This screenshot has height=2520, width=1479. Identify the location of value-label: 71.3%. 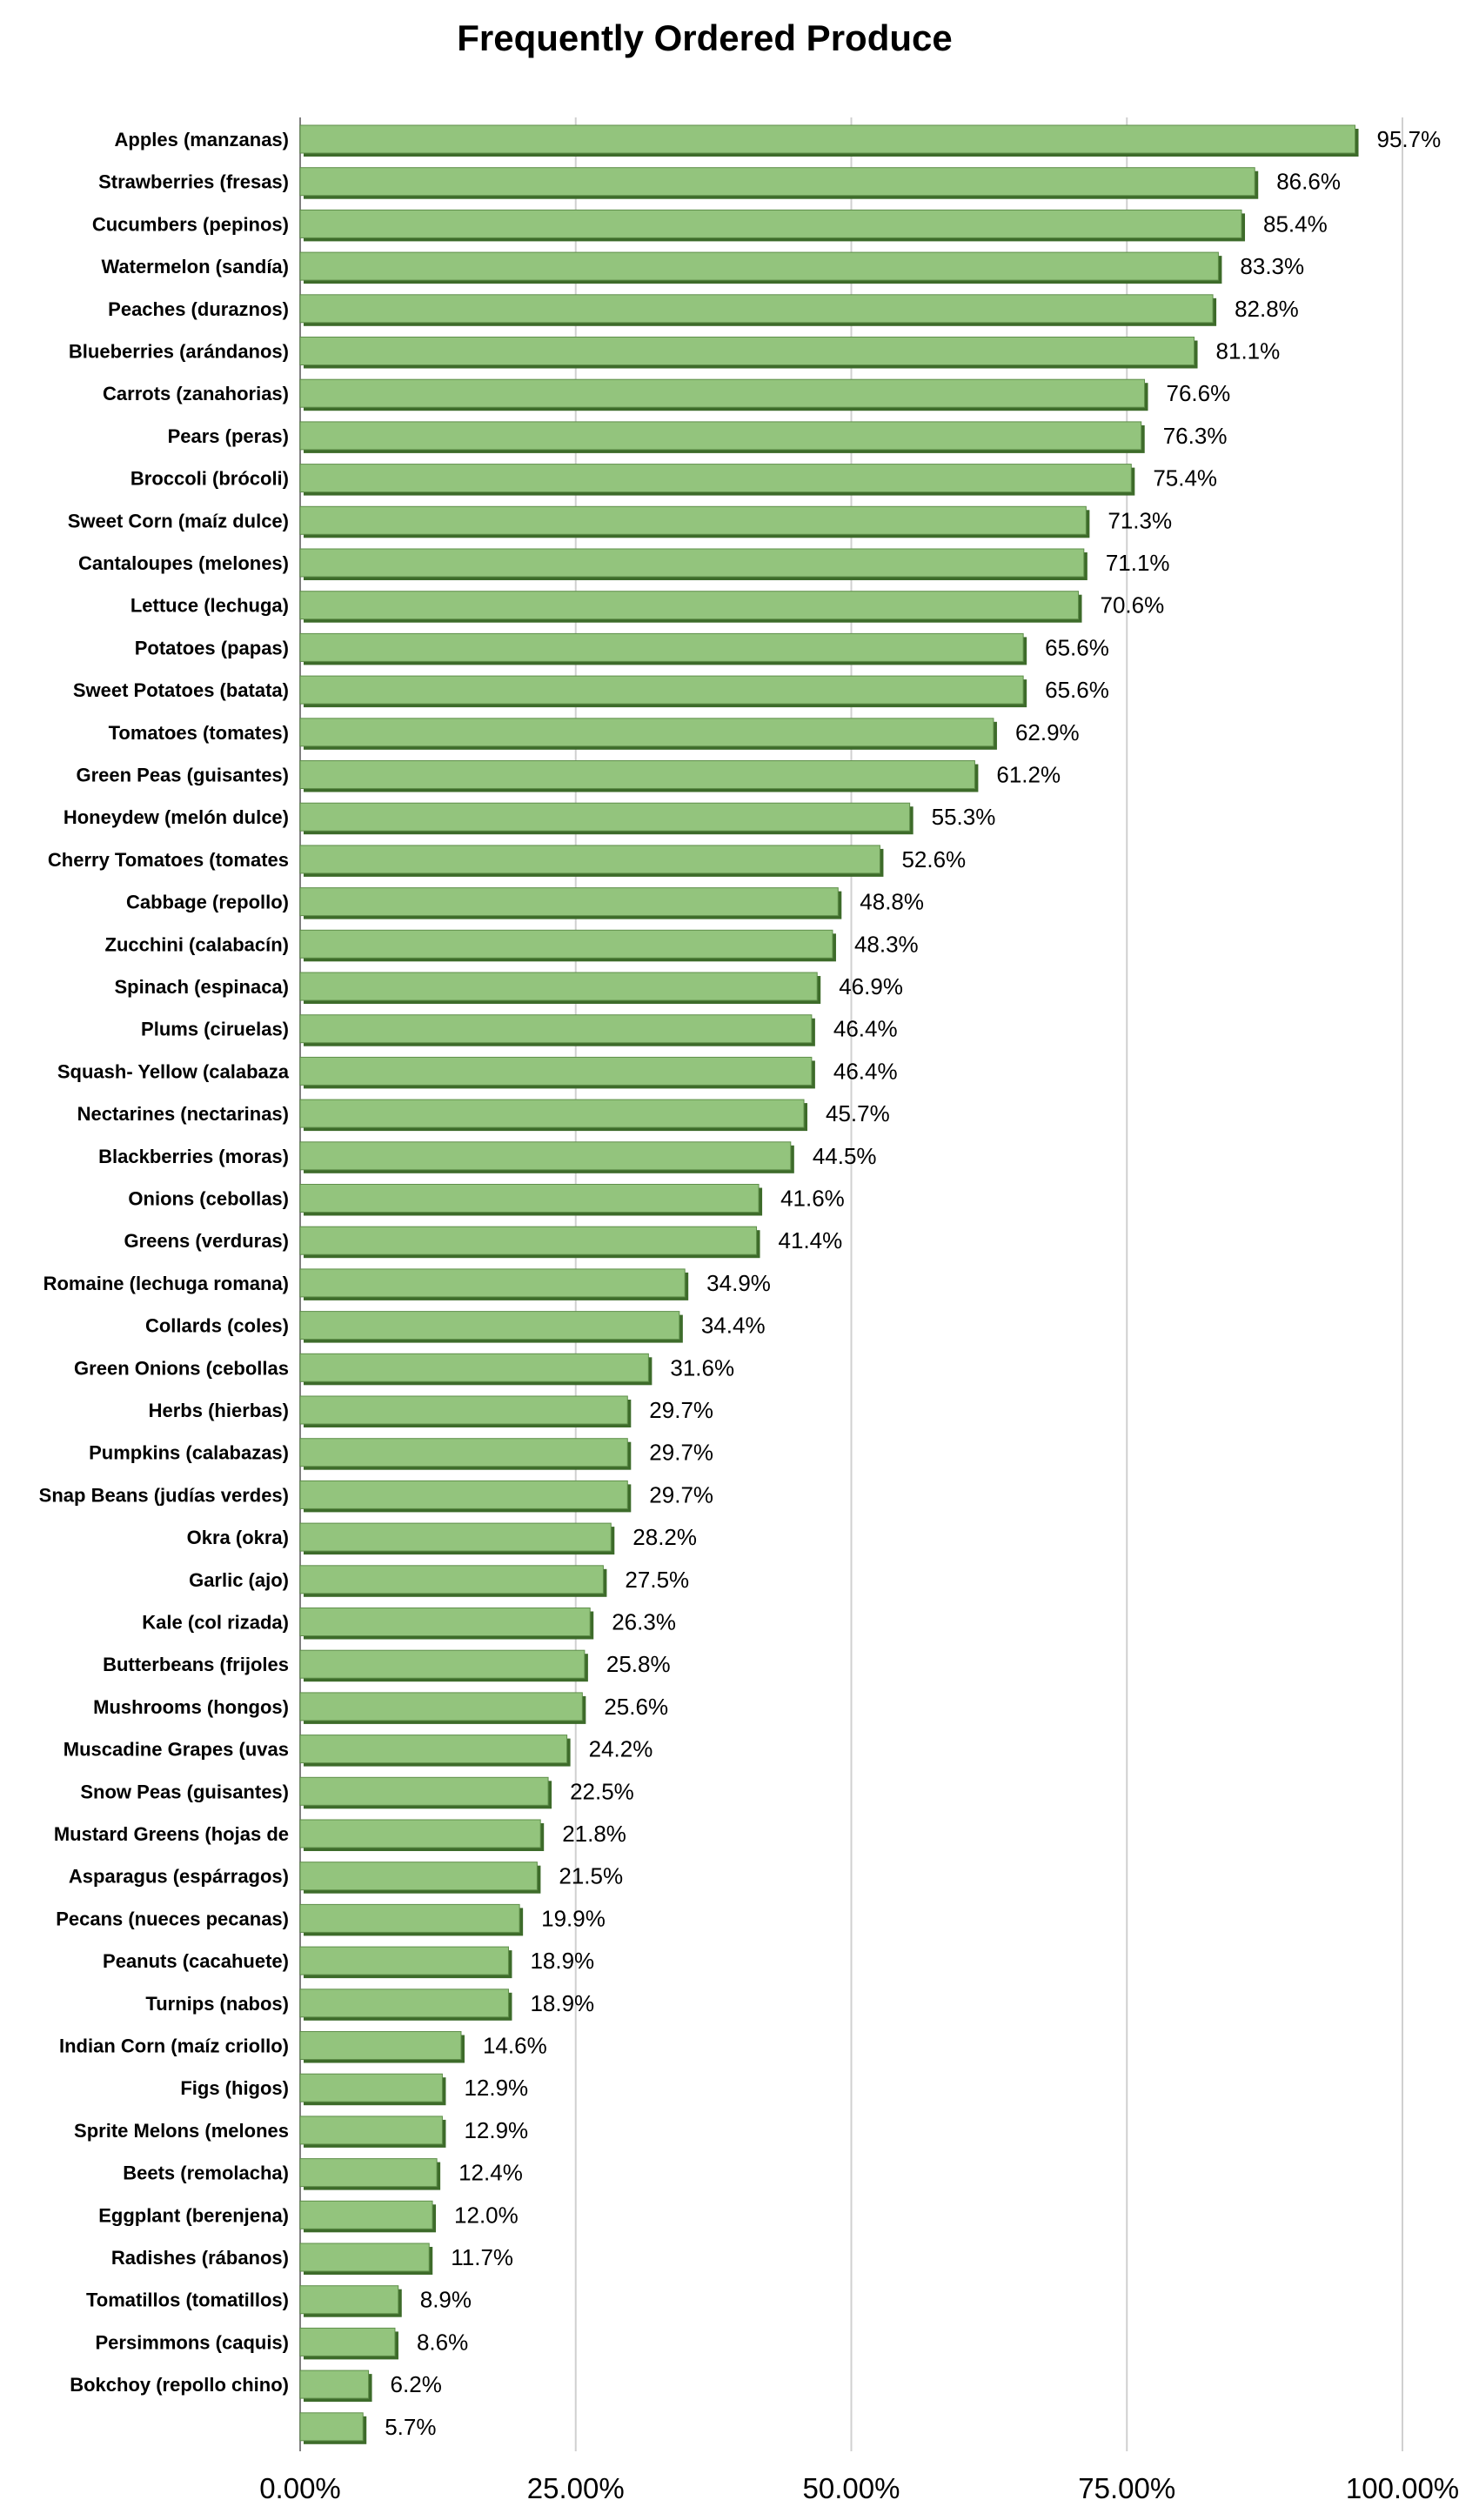
(1140, 520).